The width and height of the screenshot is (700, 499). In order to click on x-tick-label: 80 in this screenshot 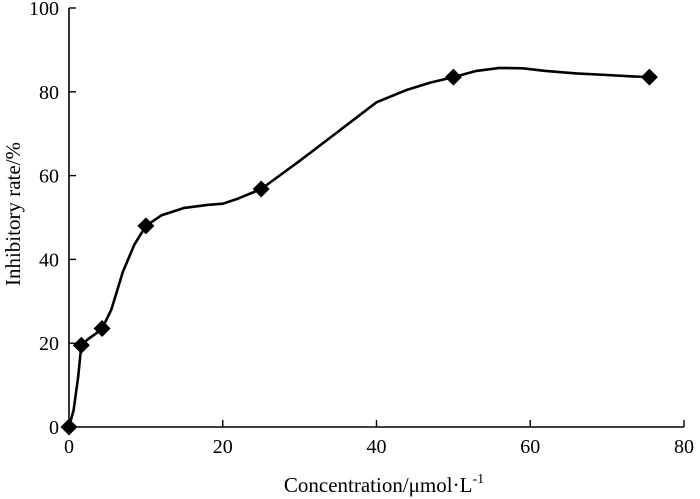, I will do `click(684, 447)`.